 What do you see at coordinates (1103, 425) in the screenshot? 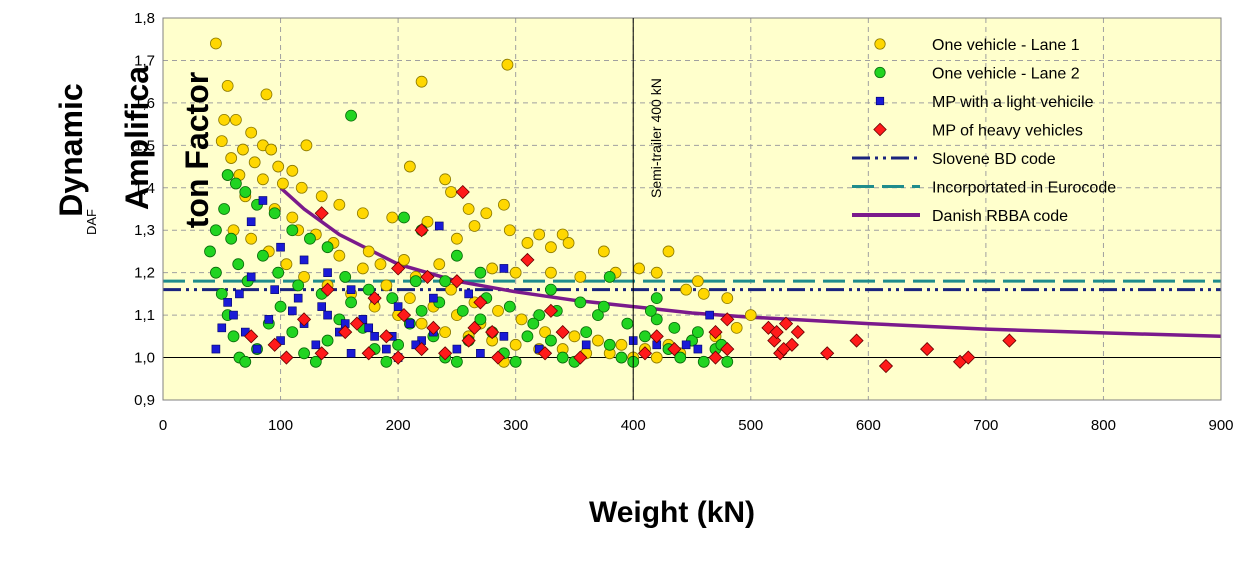
I see `x-tick-label: 800` at bounding box center [1103, 425].